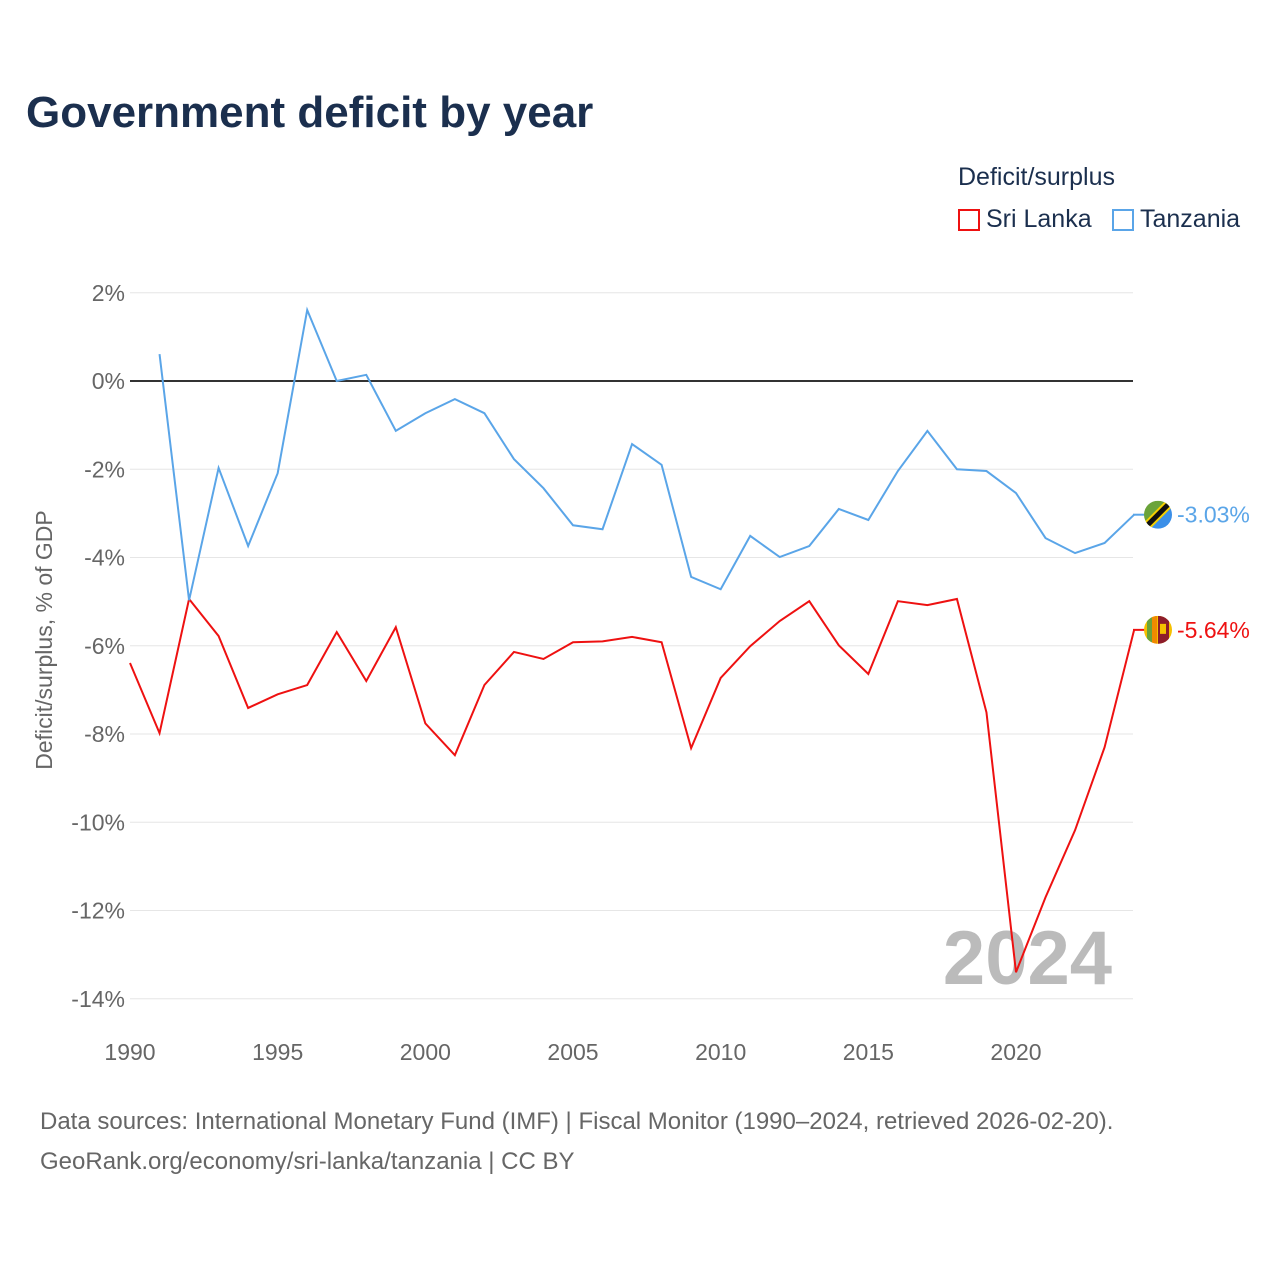 The image size is (1280, 1280). What do you see at coordinates (44, 639) in the screenshot?
I see `y-axis-label: Deficit/surplus, % of GDP` at bounding box center [44, 639].